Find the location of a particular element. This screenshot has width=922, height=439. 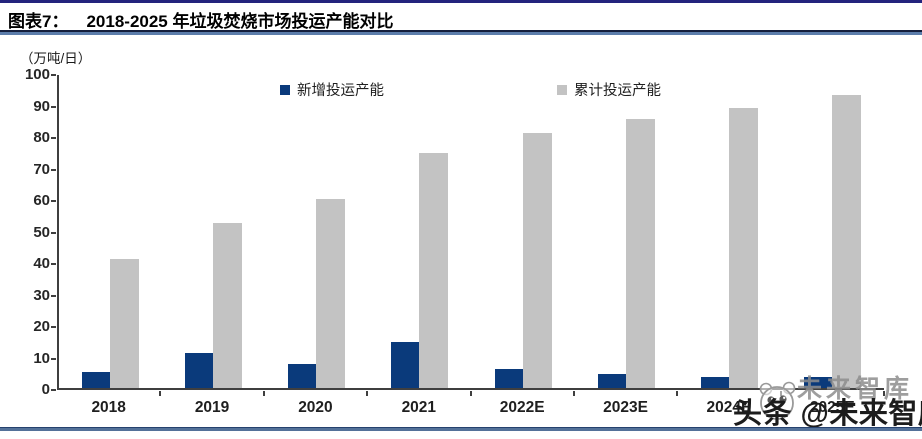

y-axis-label: 60 is located at coordinates (41, 200).